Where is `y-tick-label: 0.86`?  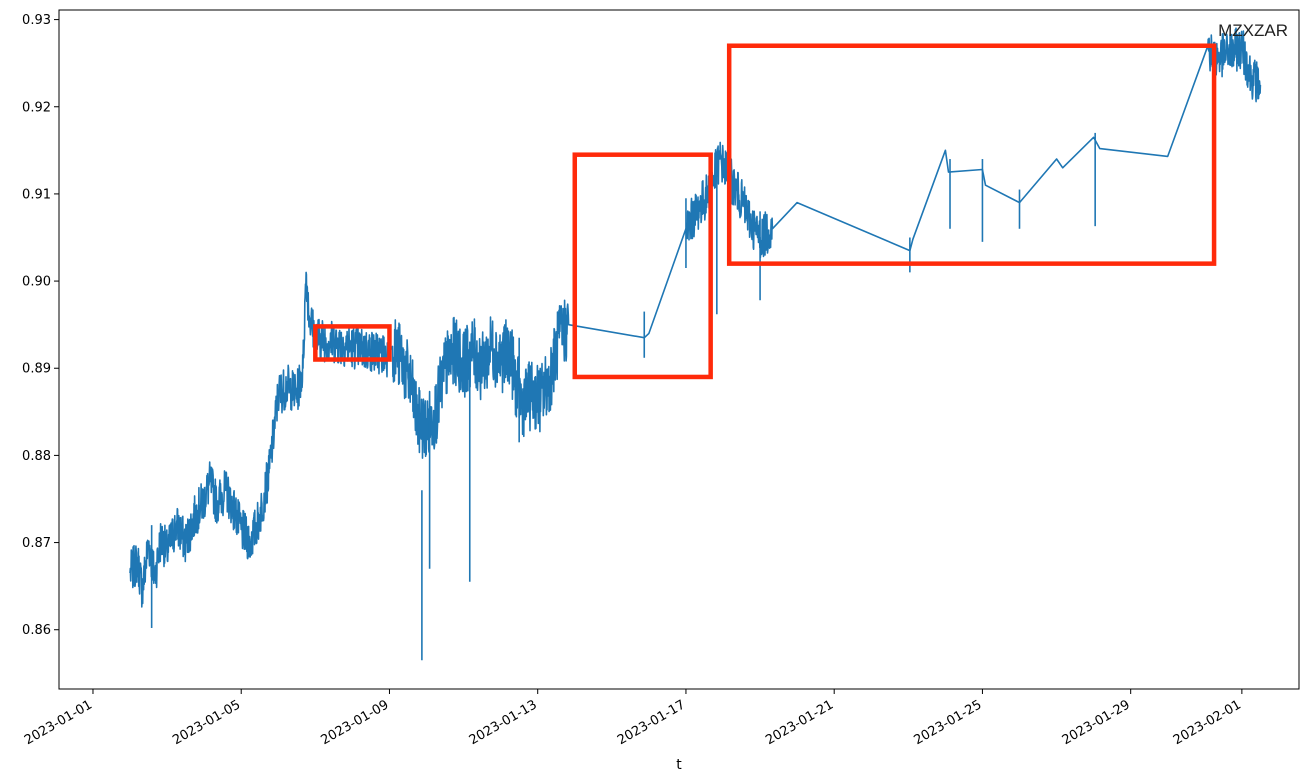
y-tick-label: 0.86 is located at coordinates (36, 630).